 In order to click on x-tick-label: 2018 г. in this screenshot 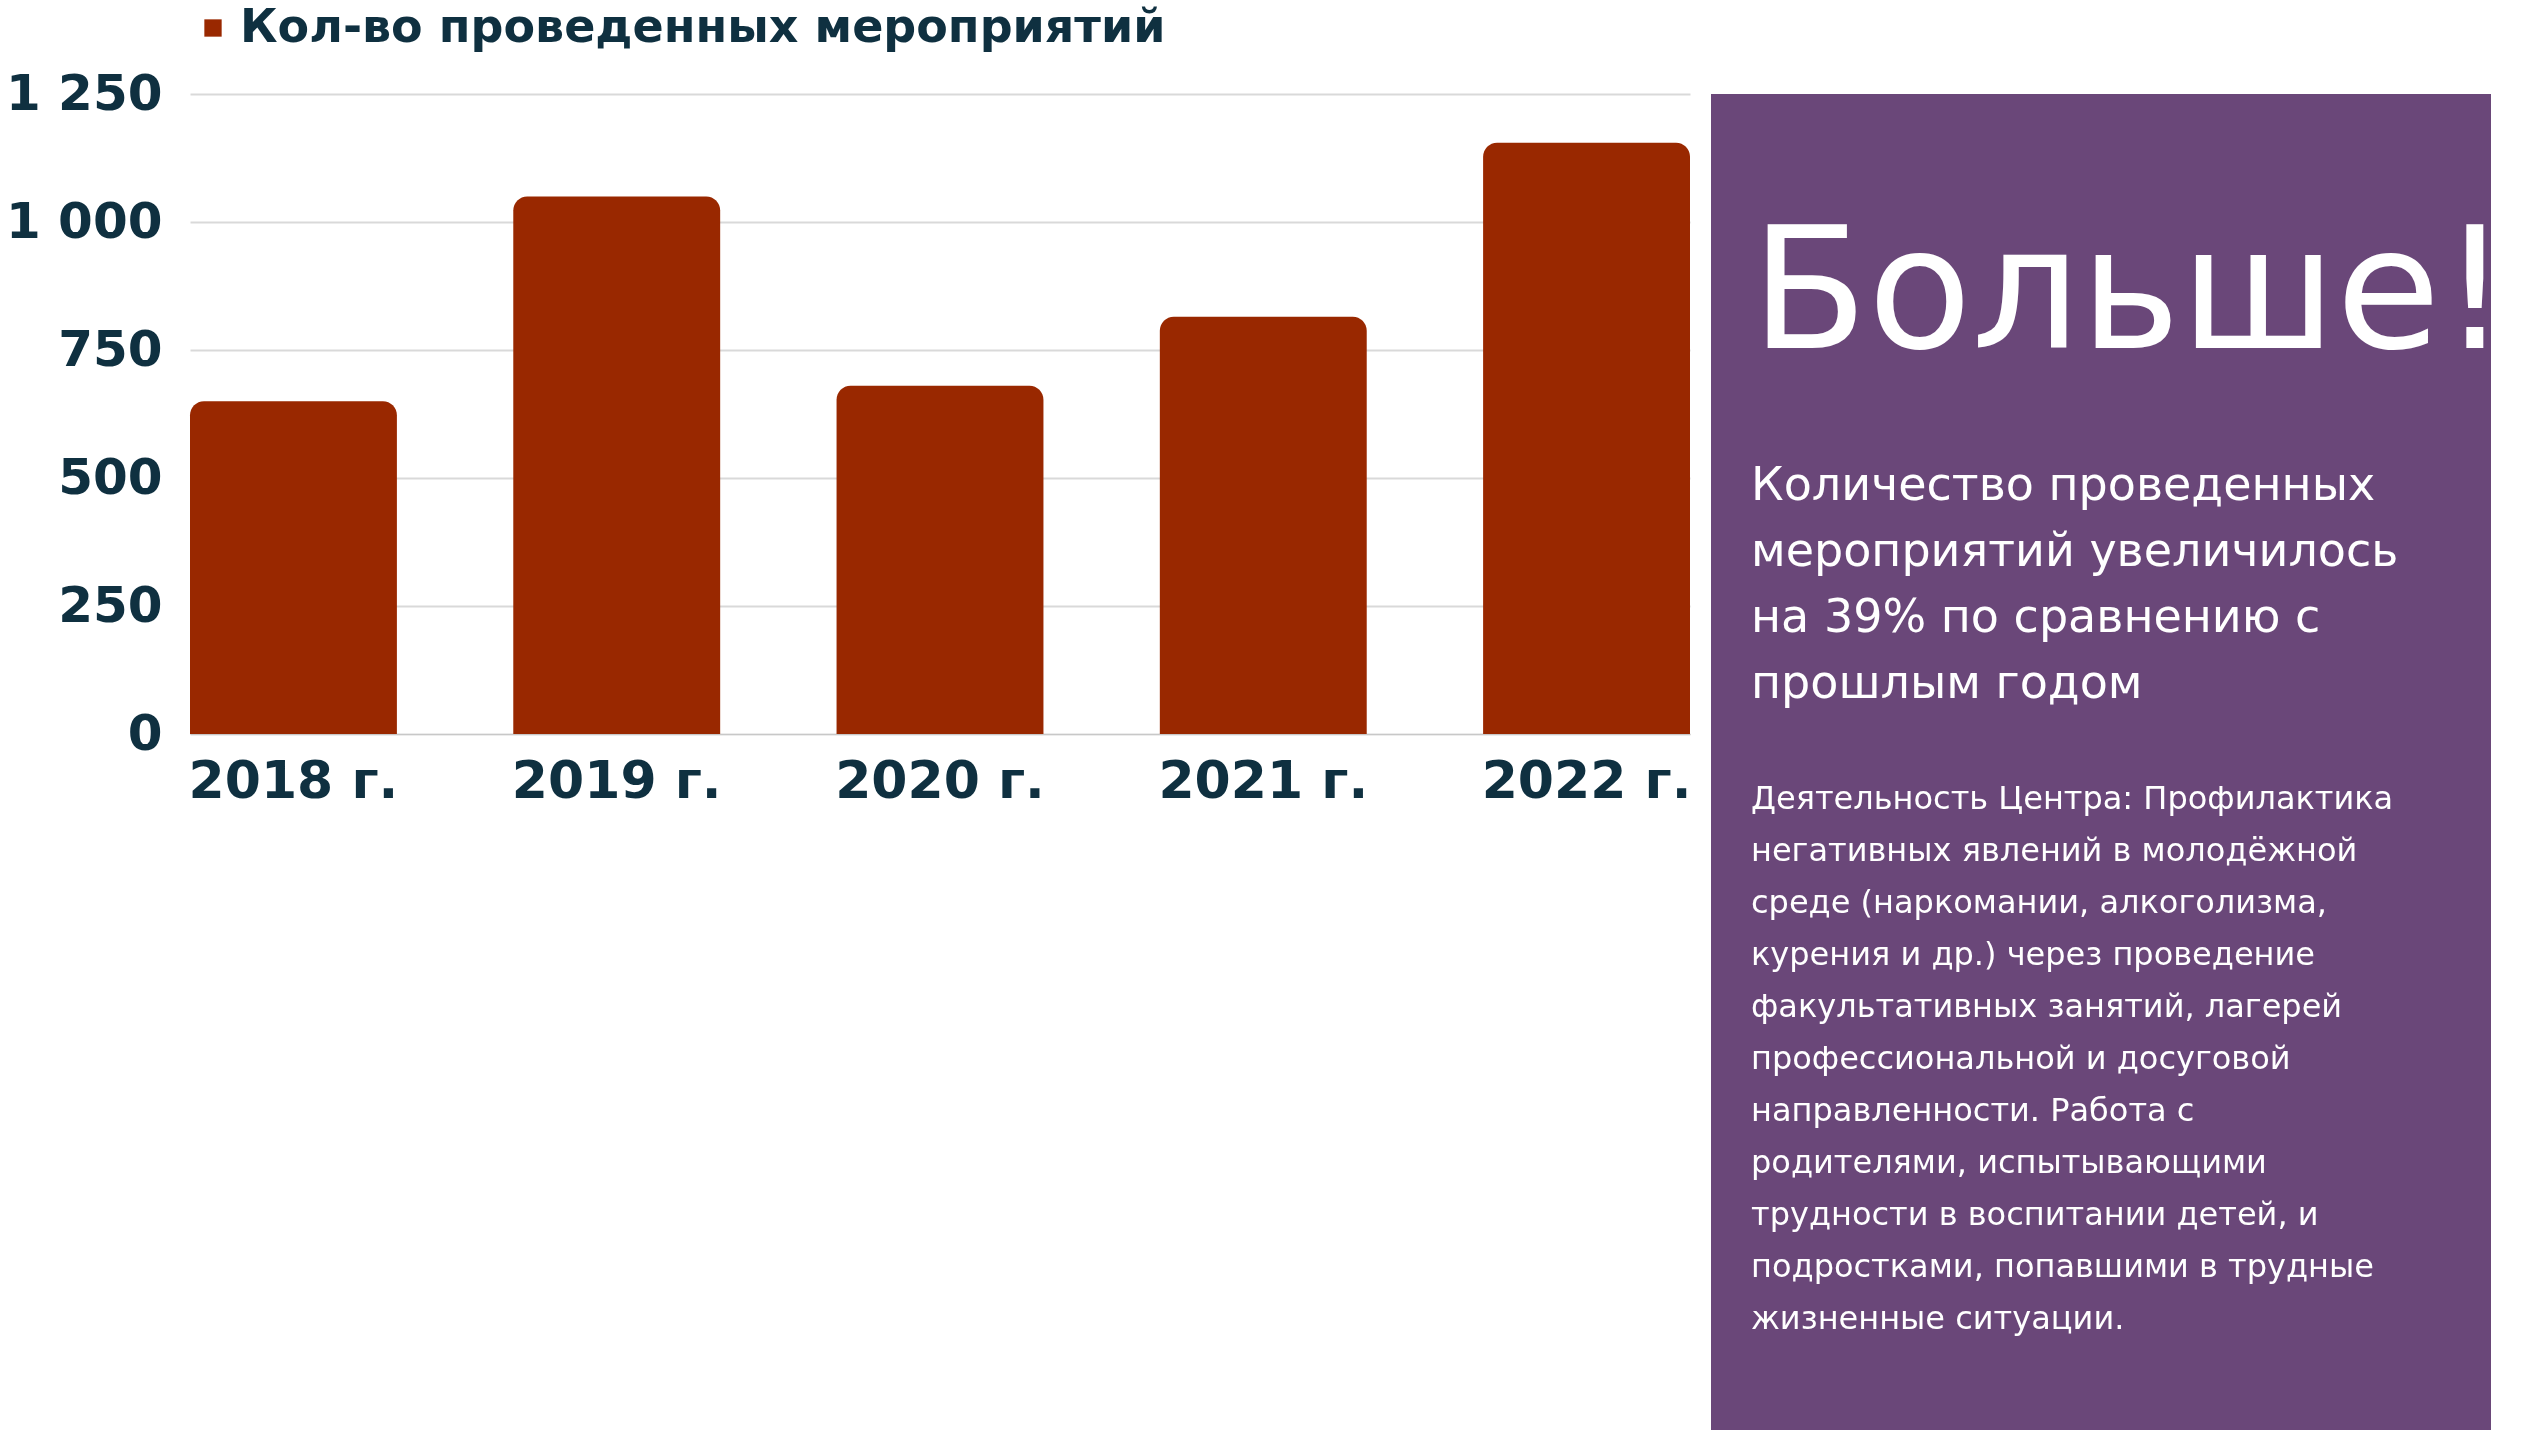, I will do `click(293, 779)`.